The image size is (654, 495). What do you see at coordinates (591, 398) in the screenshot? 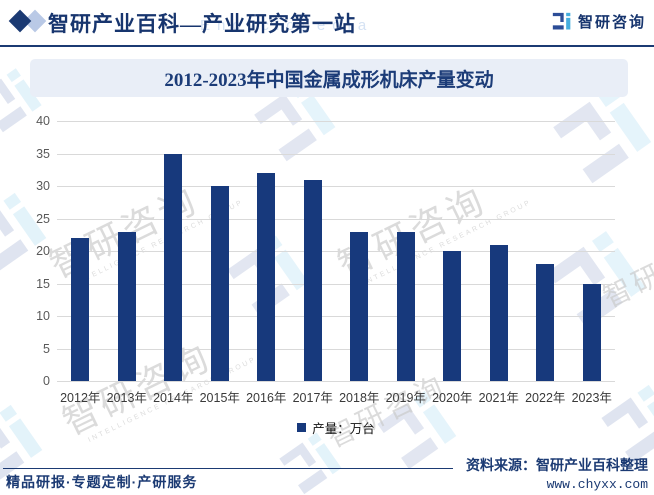
I see `x-tick-label: 2023年` at bounding box center [591, 398].